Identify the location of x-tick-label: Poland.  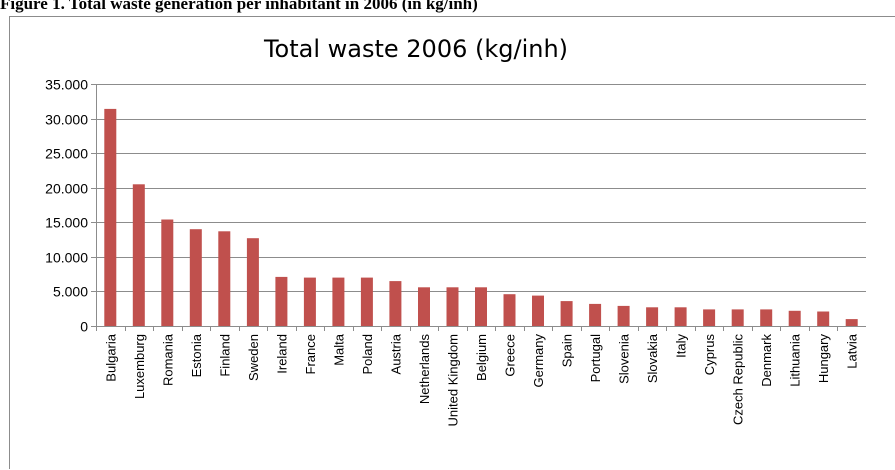
(367, 354).